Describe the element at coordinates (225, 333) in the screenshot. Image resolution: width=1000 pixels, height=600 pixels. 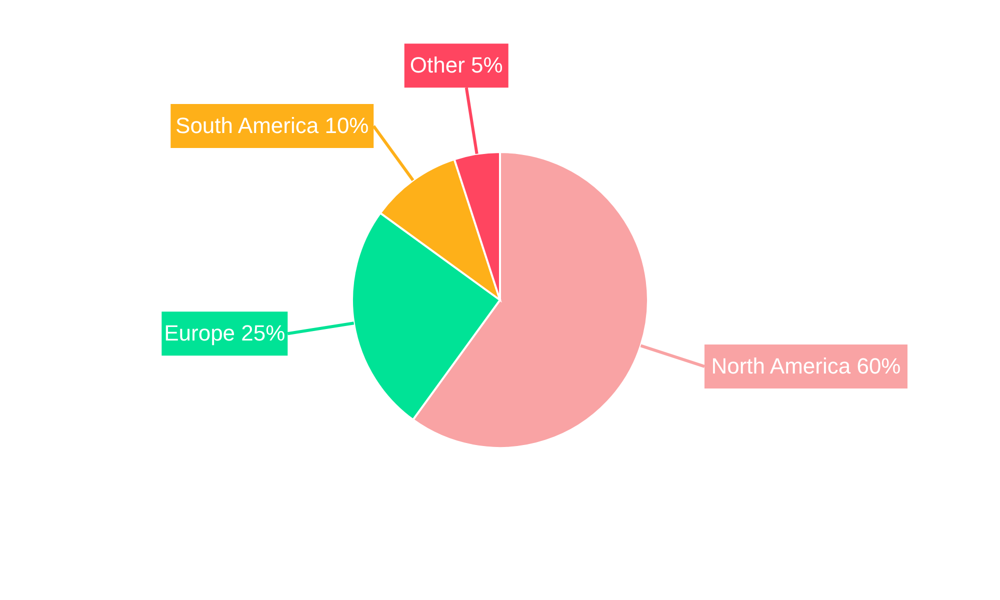
I see `slice-label: Europe 25%` at that location.